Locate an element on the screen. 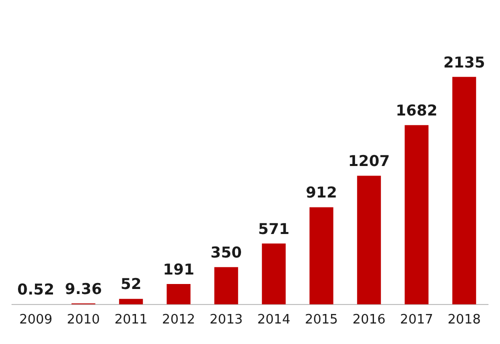  x-tick-label: 2017 is located at coordinates (417, 320).